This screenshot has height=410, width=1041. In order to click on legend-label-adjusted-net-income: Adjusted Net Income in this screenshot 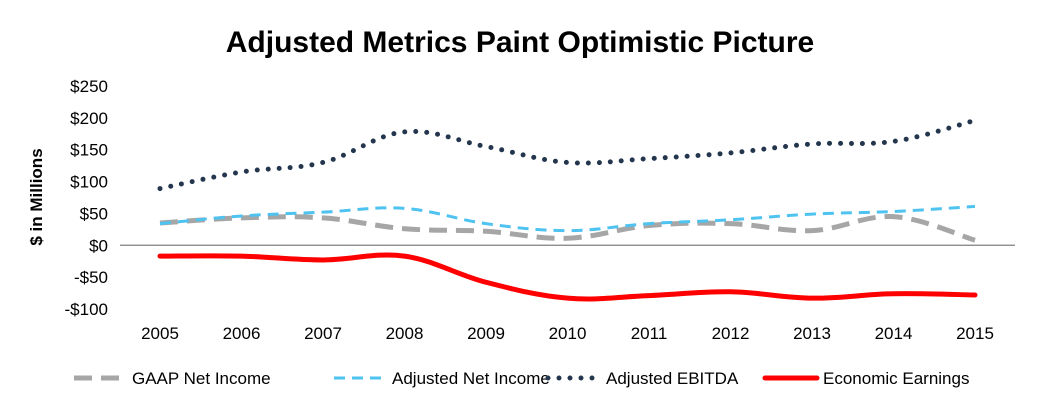, I will do `click(471, 378)`.